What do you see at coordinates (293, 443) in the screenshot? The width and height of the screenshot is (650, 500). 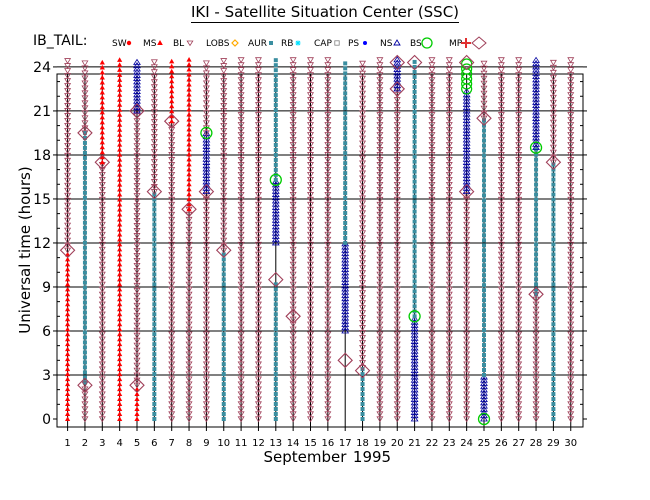 I see `xtick-label: 14` at bounding box center [293, 443].